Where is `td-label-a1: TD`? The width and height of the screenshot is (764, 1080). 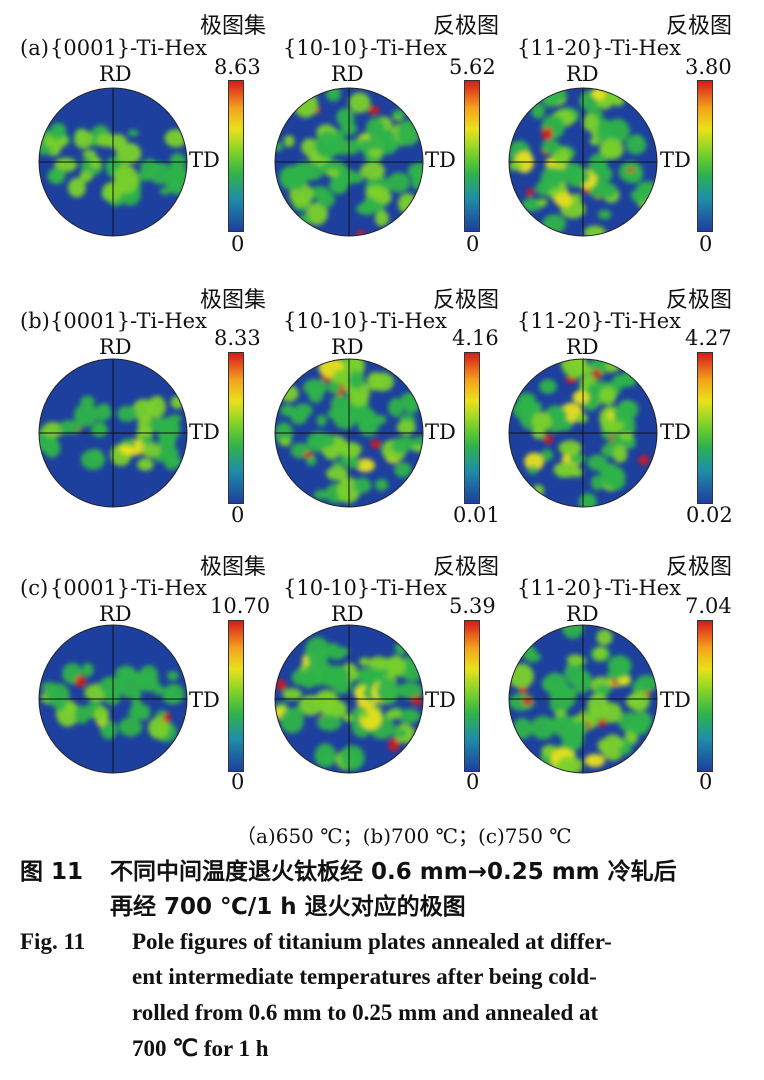
td-label-a1: TD is located at coordinates (204, 160).